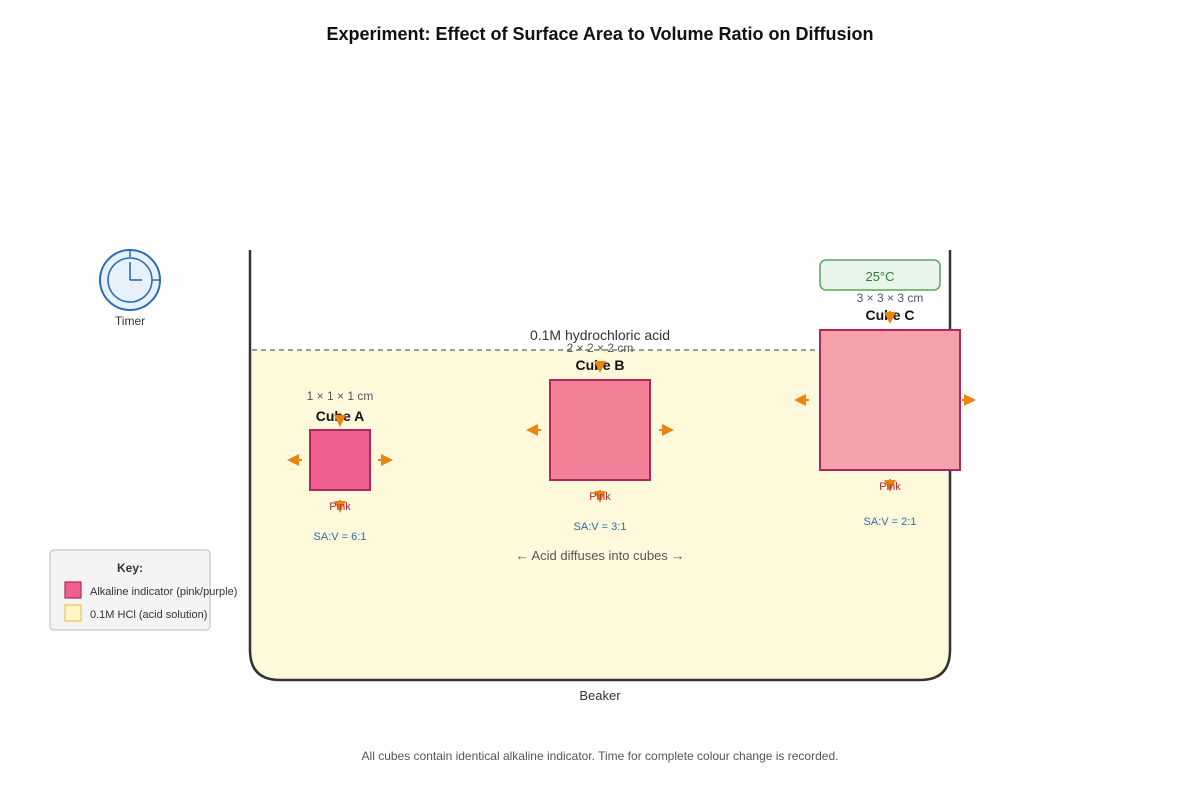  I want to click on legend-title: Key:, so click(130, 568).